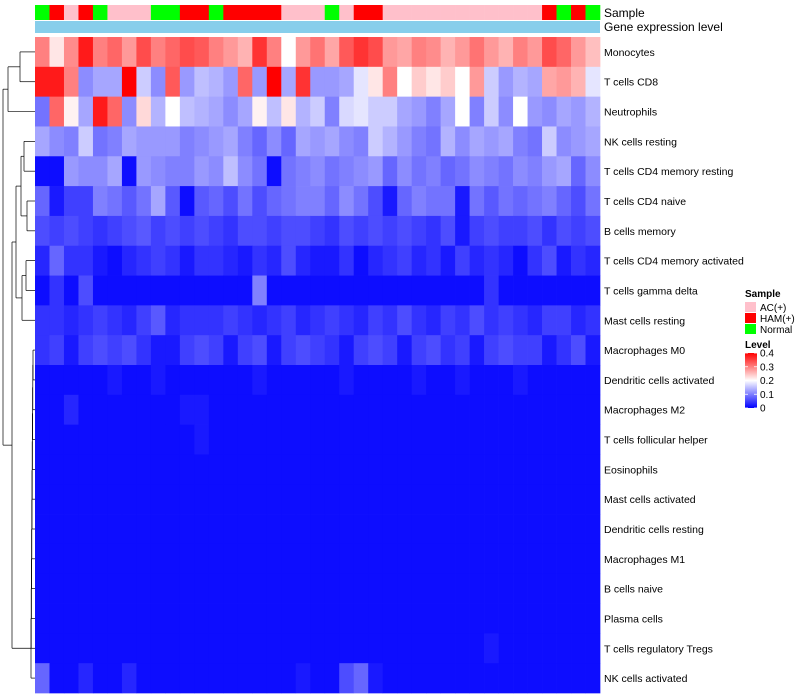  What do you see at coordinates (629, 53) in the screenshot?
I see `row-label: Monocytes` at bounding box center [629, 53].